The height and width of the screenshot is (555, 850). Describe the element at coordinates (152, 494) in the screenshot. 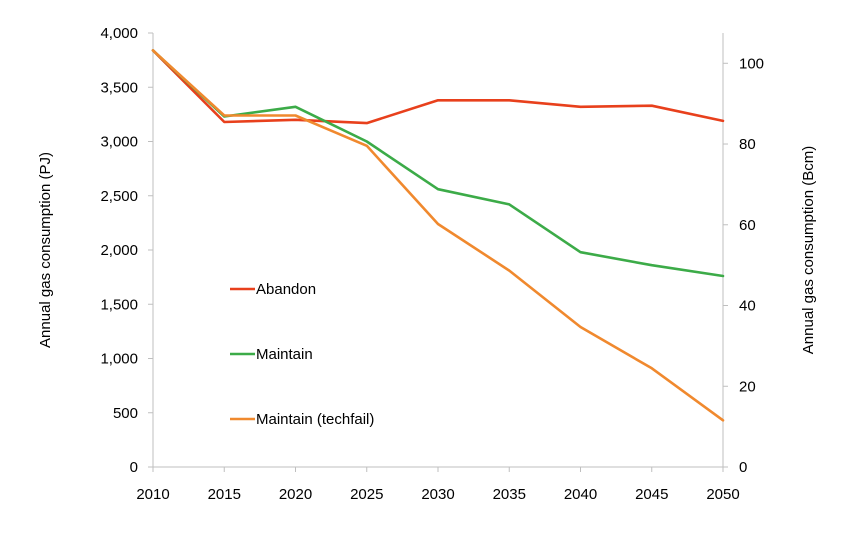

I see `x-tick-label: 2010` at that location.